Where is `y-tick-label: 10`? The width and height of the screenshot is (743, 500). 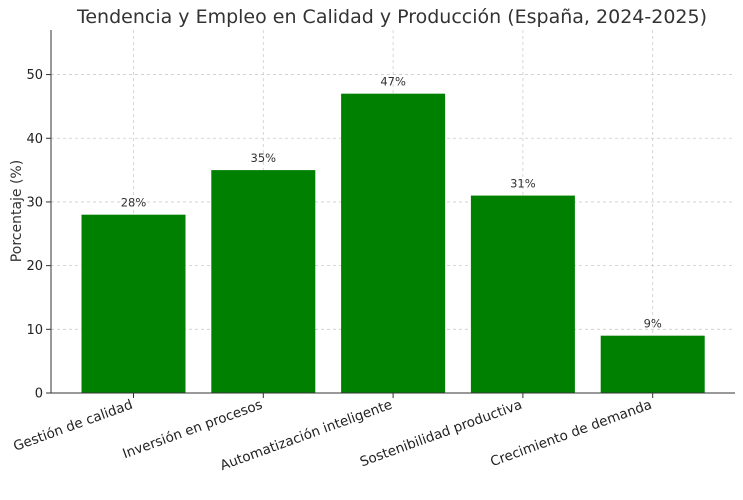 y-tick-label: 10 is located at coordinates (34, 330).